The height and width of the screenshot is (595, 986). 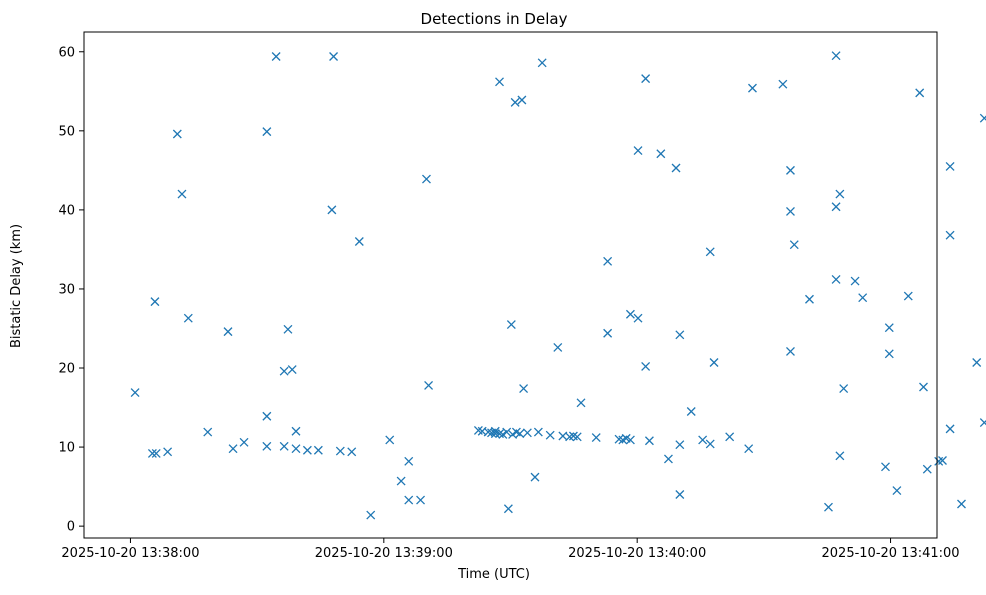 I want to click on y-axis-label: Bistatic Delay (km), so click(x=16, y=286).